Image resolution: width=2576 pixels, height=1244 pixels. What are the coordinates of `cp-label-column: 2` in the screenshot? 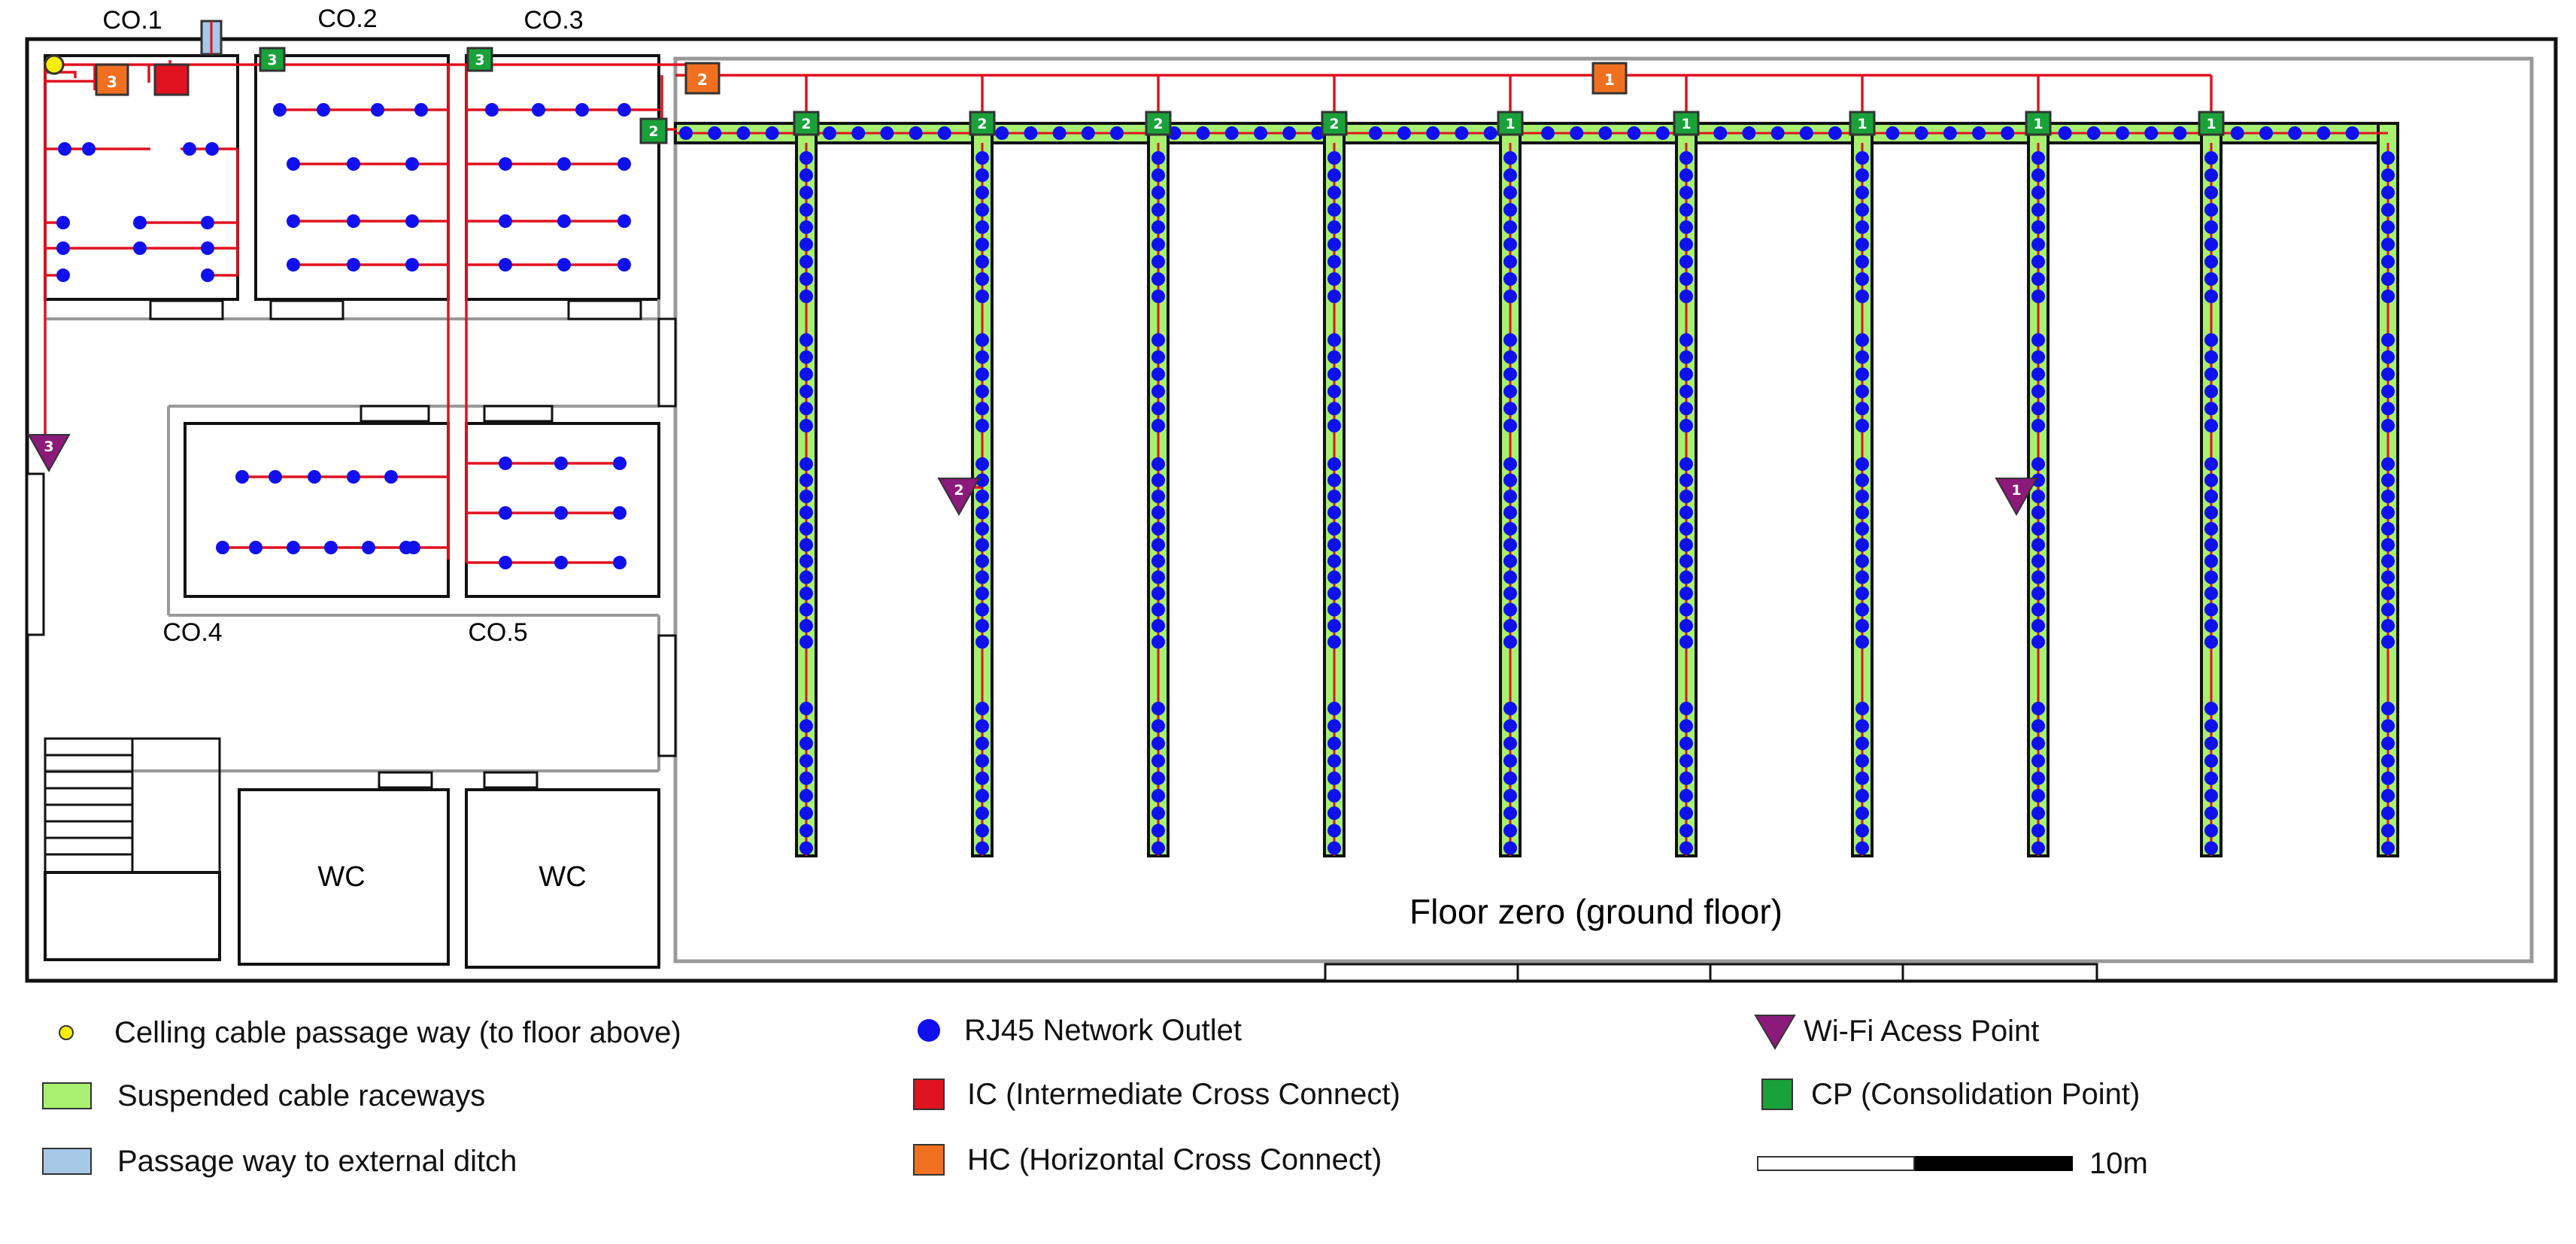 It's located at (806, 124).